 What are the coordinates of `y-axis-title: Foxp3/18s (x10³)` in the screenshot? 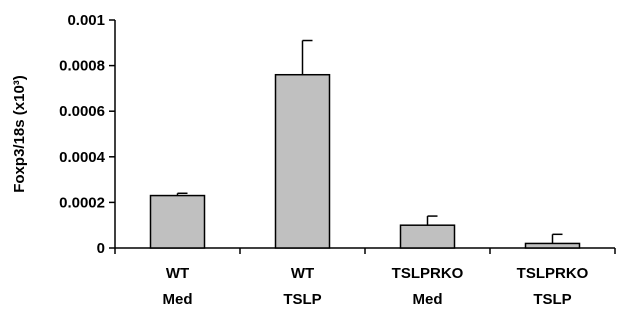 It's located at (19, 134).